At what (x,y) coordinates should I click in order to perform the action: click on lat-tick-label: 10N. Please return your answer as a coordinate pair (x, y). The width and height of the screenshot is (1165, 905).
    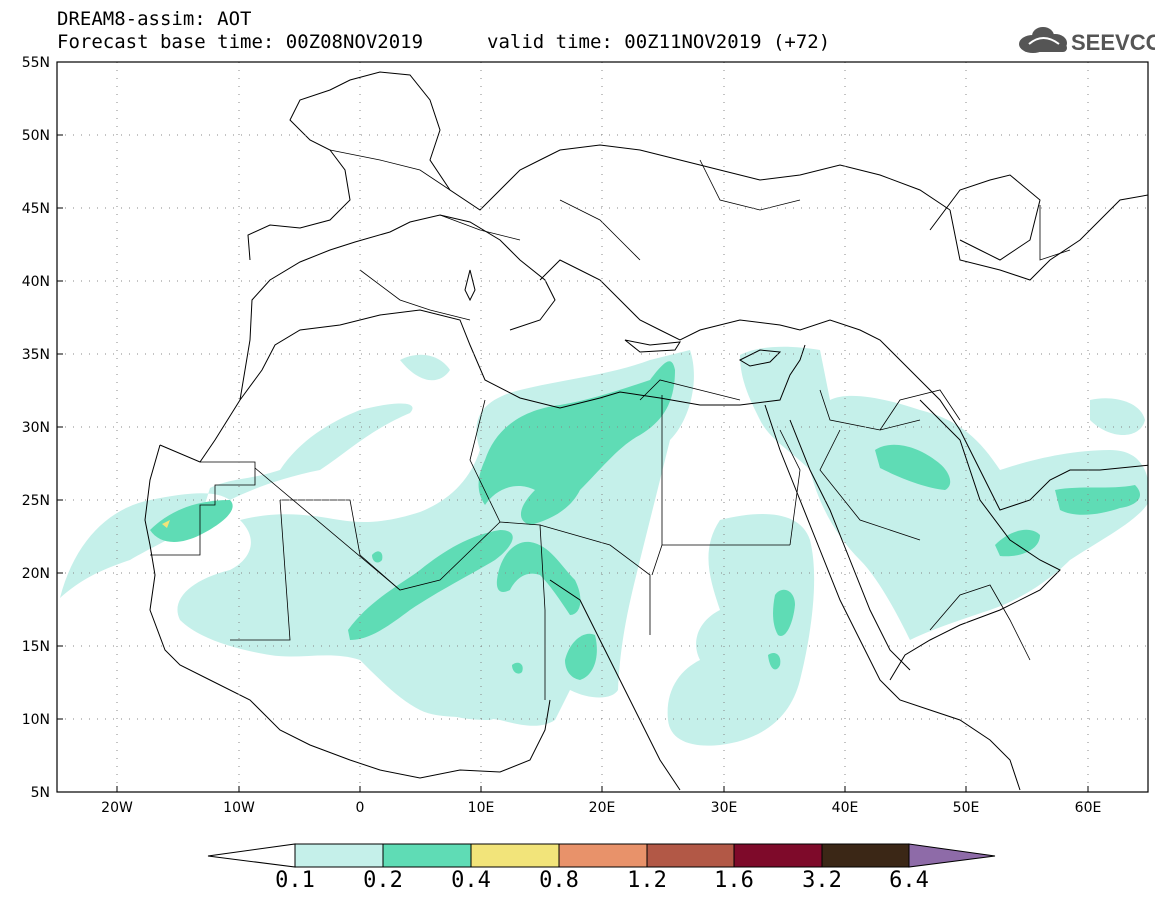
    Looking at the image, I should click on (36, 720).